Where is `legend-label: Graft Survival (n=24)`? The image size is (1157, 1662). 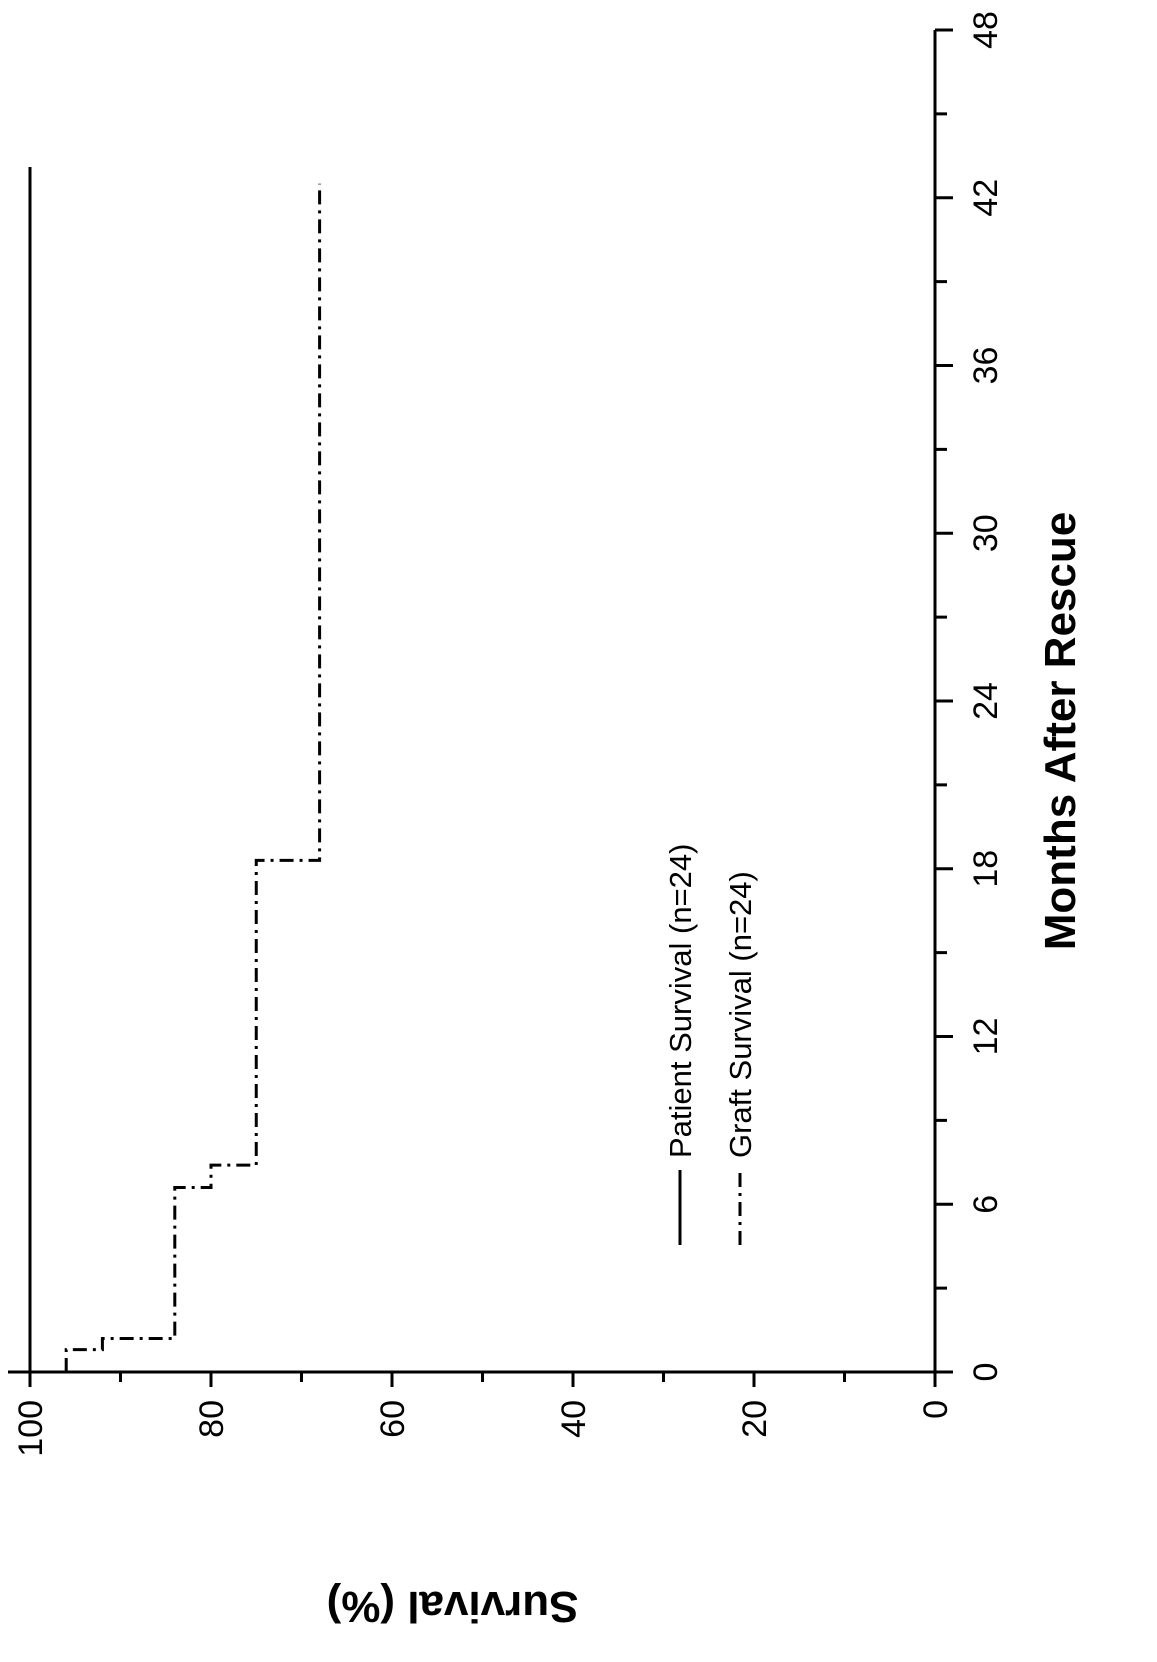
legend-label: Graft Survival (n=24) is located at coordinates (740, 1014).